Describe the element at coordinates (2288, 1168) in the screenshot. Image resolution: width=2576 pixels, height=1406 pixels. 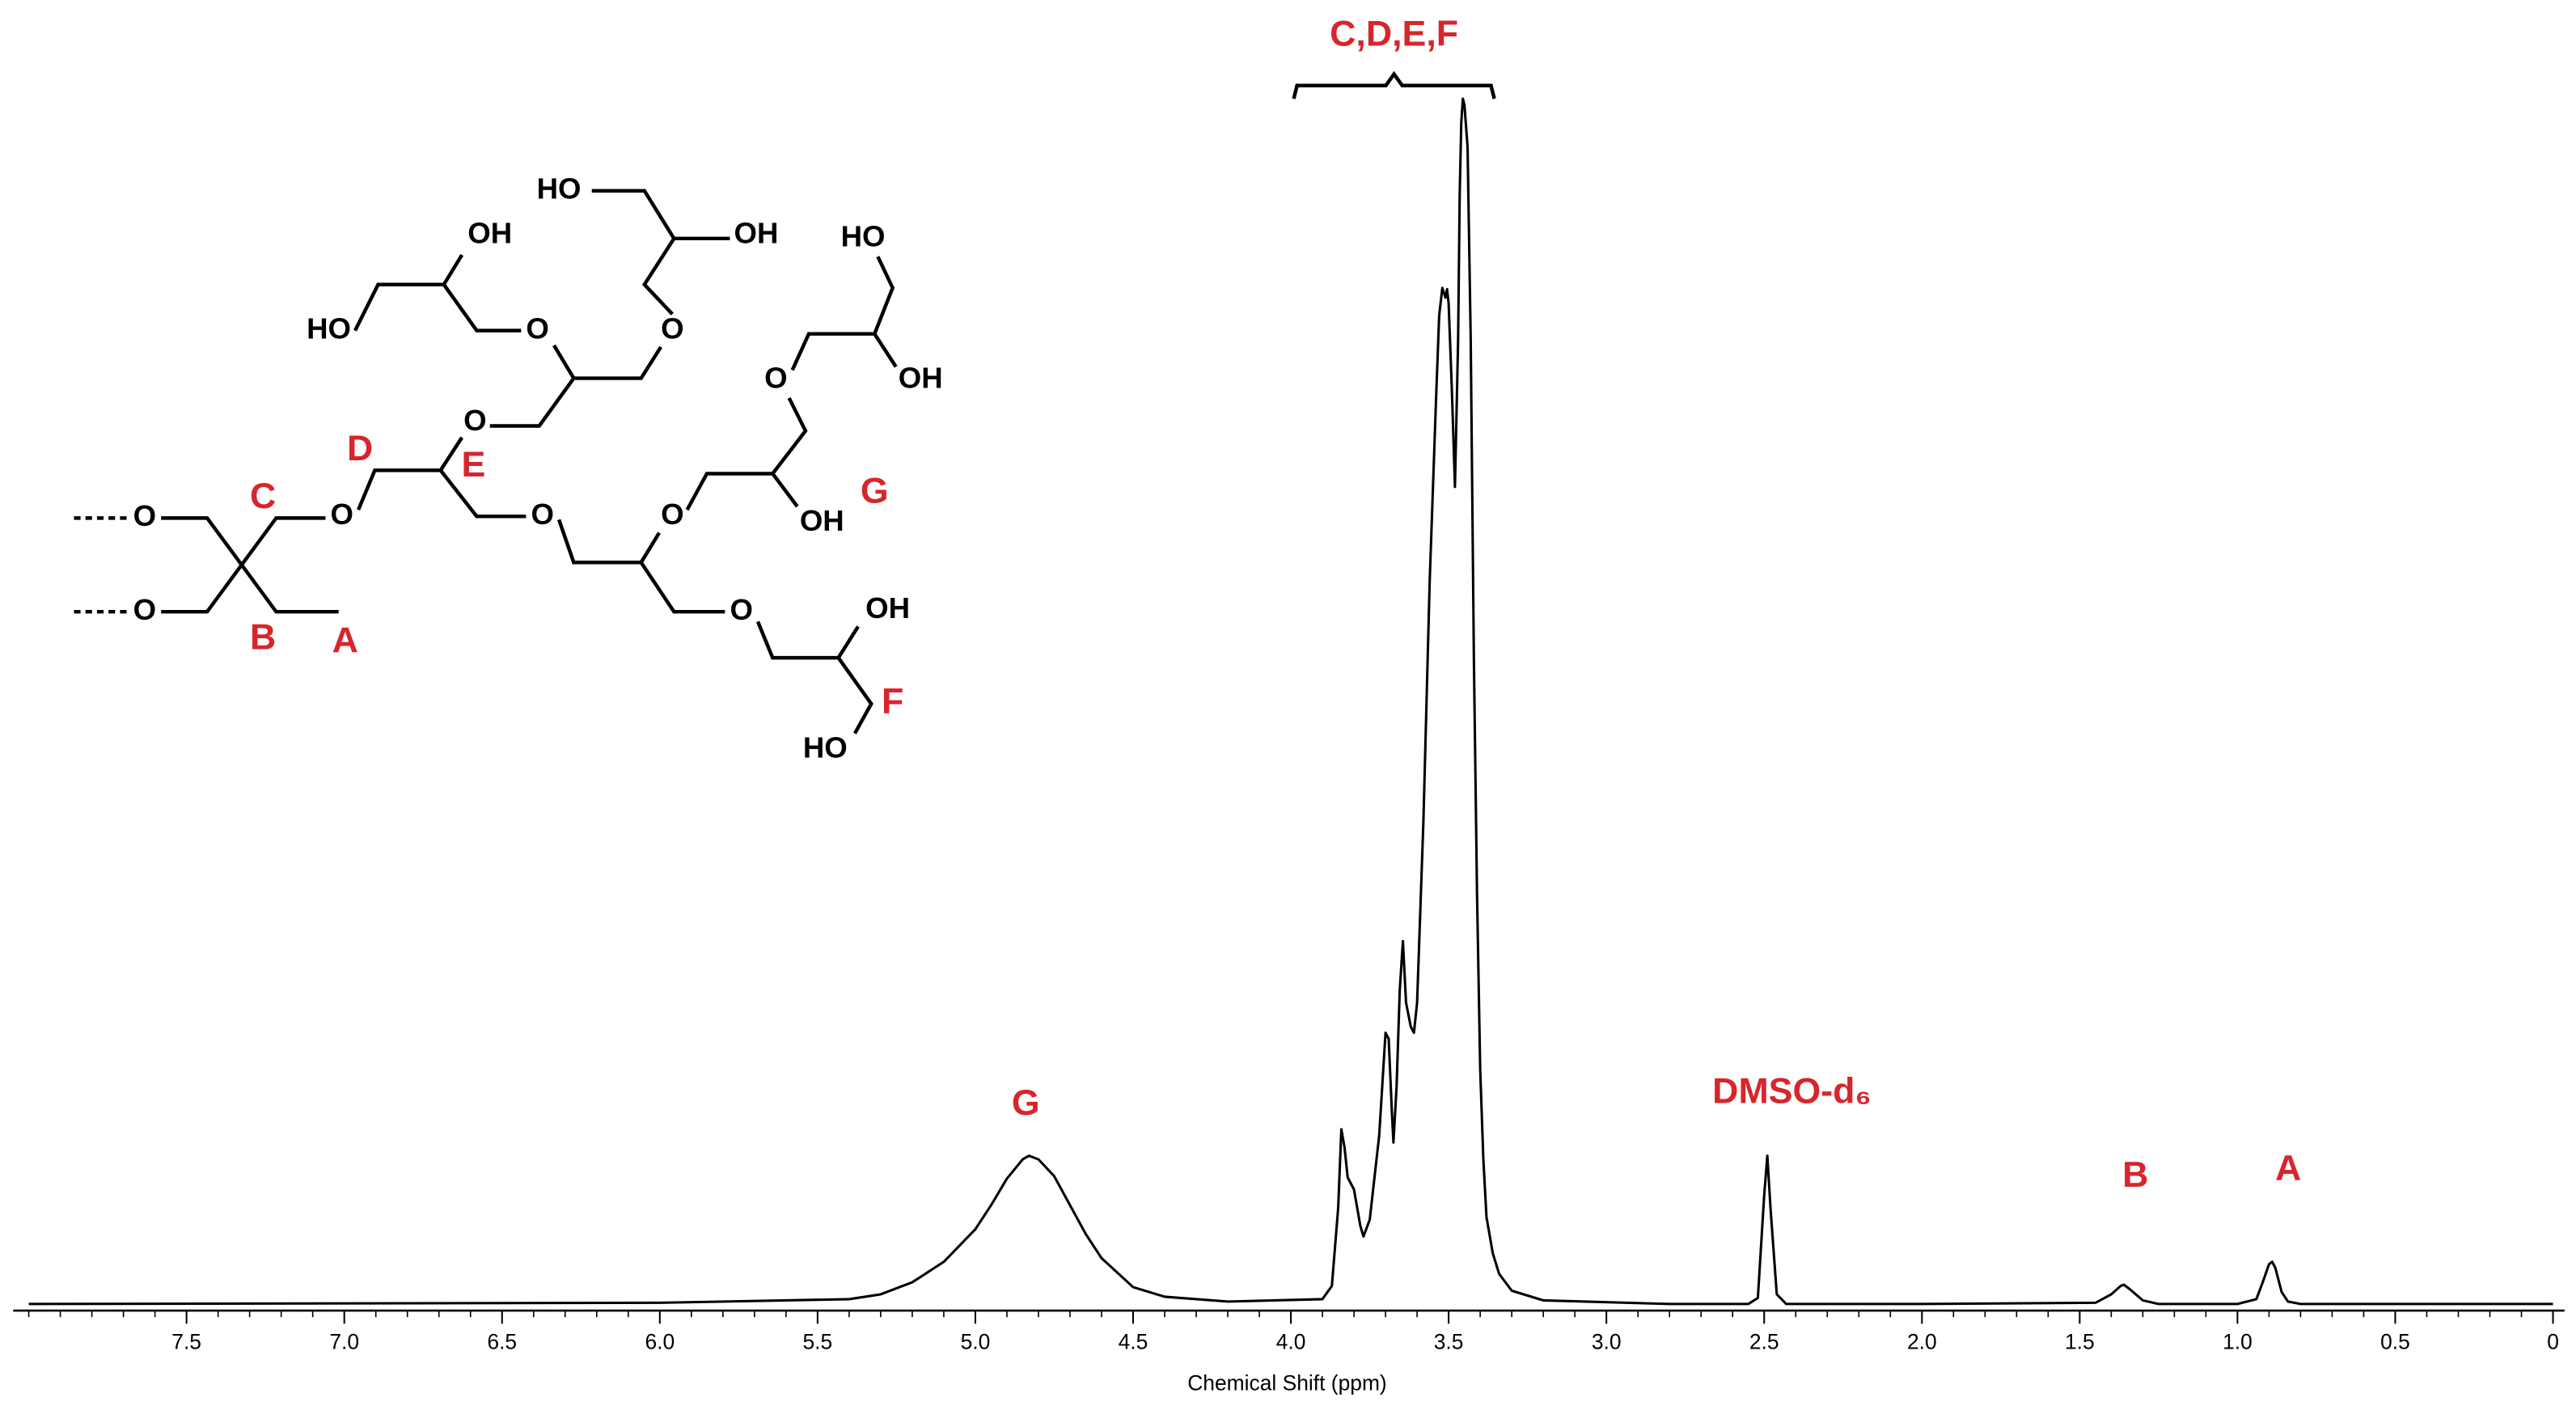
I see `annotation: A` at that location.